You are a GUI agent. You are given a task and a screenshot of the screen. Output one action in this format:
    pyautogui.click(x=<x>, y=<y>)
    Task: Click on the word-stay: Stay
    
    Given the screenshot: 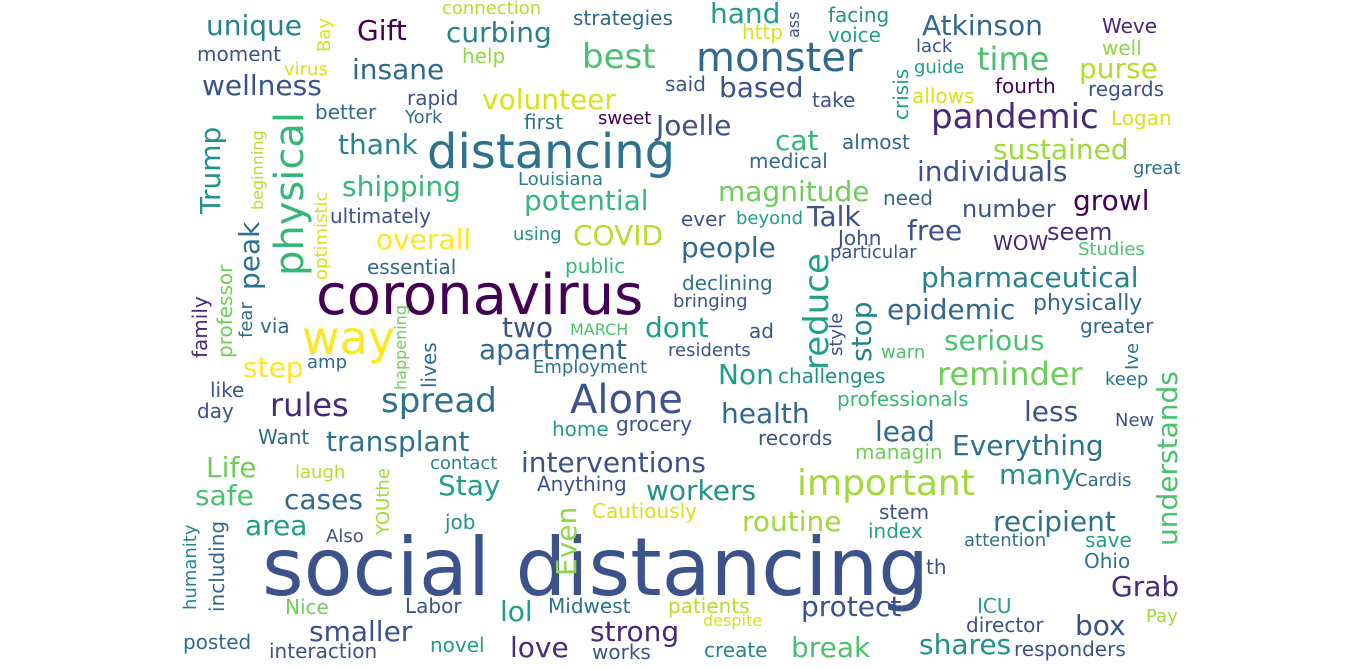 What is the action you would take?
    pyautogui.click(x=469, y=485)
    